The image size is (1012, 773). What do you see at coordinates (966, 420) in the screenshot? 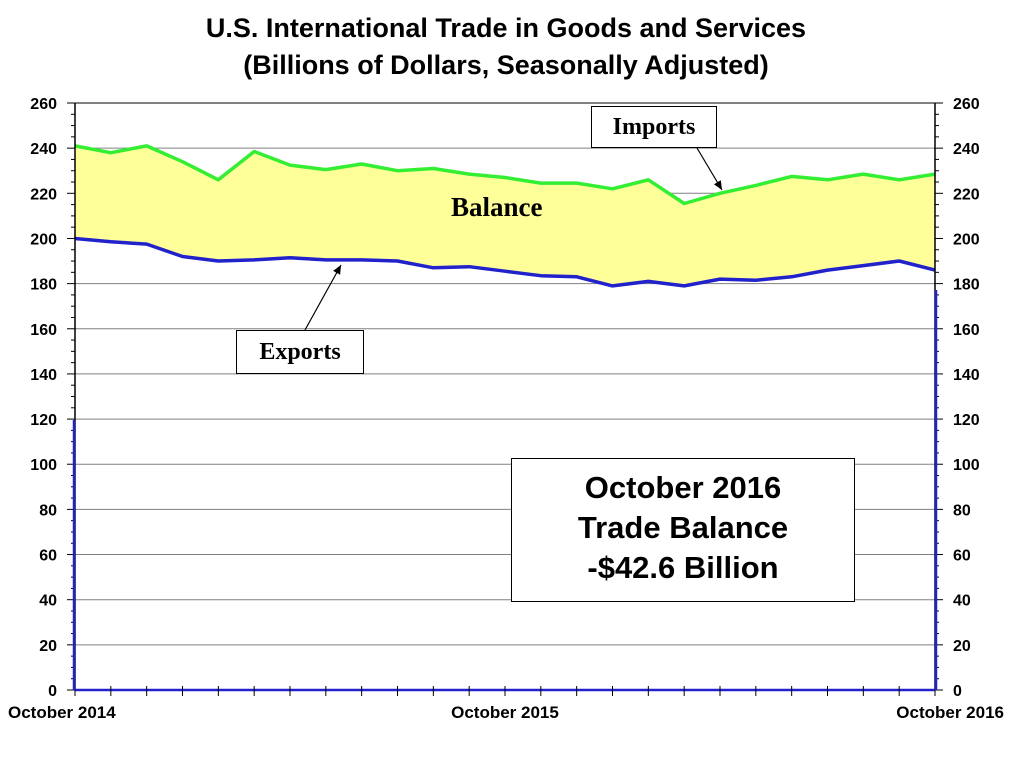
I see `y-tick-label-right: 120` at bounding box center [966, 420].